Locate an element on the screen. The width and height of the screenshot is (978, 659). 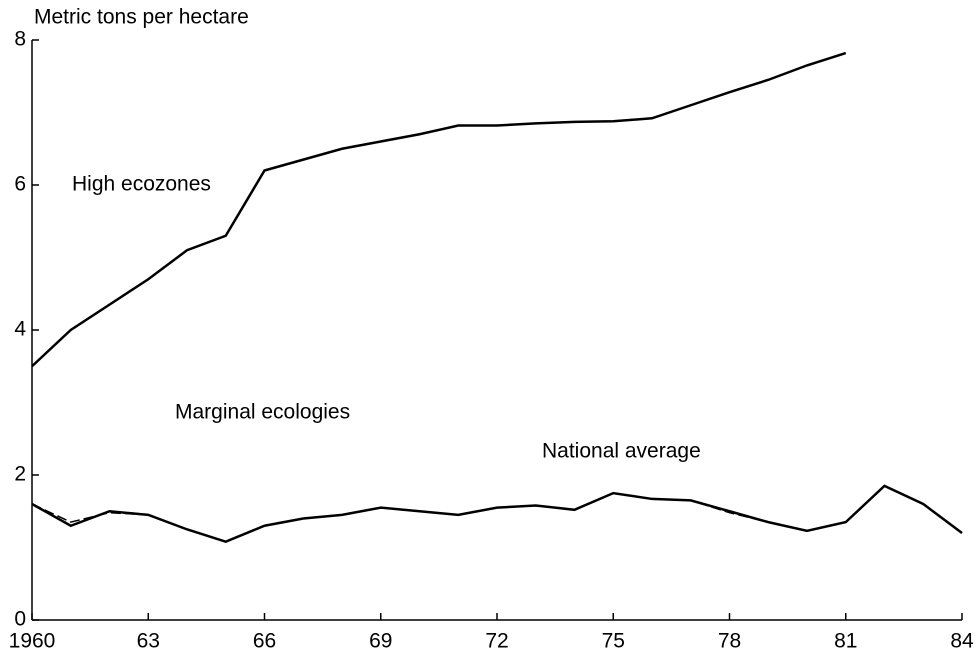
y-tick-label: 6 is located at coordinates (20, 184).